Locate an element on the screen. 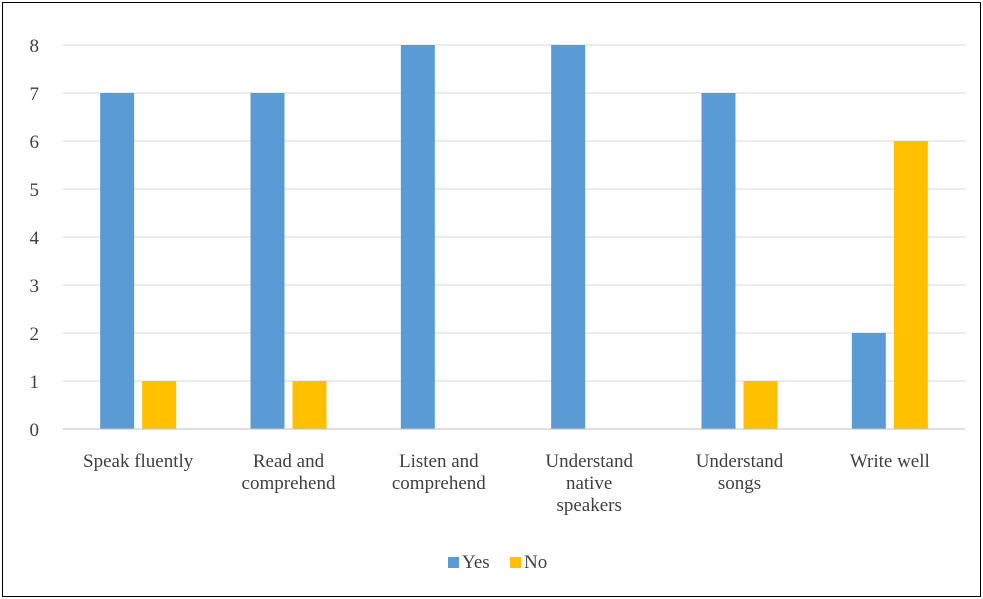 The image size is (983, 599). category-label: Listen and comprehend is located at coordinates (439, 472).